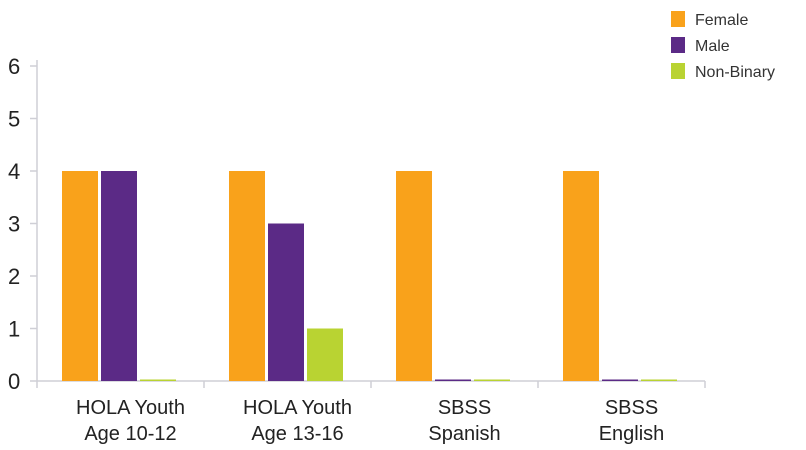 The width and height of the screenshot is (806, 450). What do you see at coordinates (14, 119) in the screenshot?
I see `y-tick-label: 5` at bounding box center [14, 119].